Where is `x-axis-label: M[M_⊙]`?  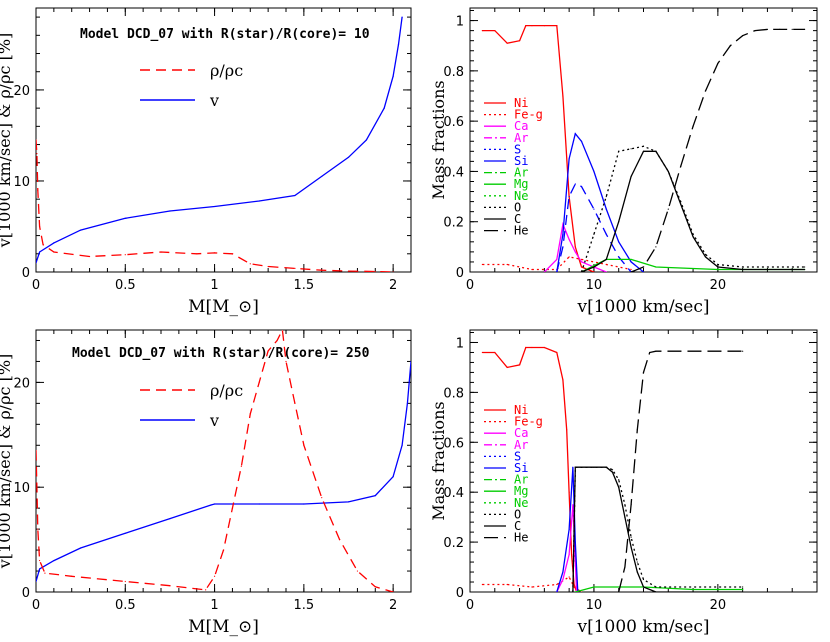
x-axis-label: M[M_⊙] is located at coordinates (223, 627).